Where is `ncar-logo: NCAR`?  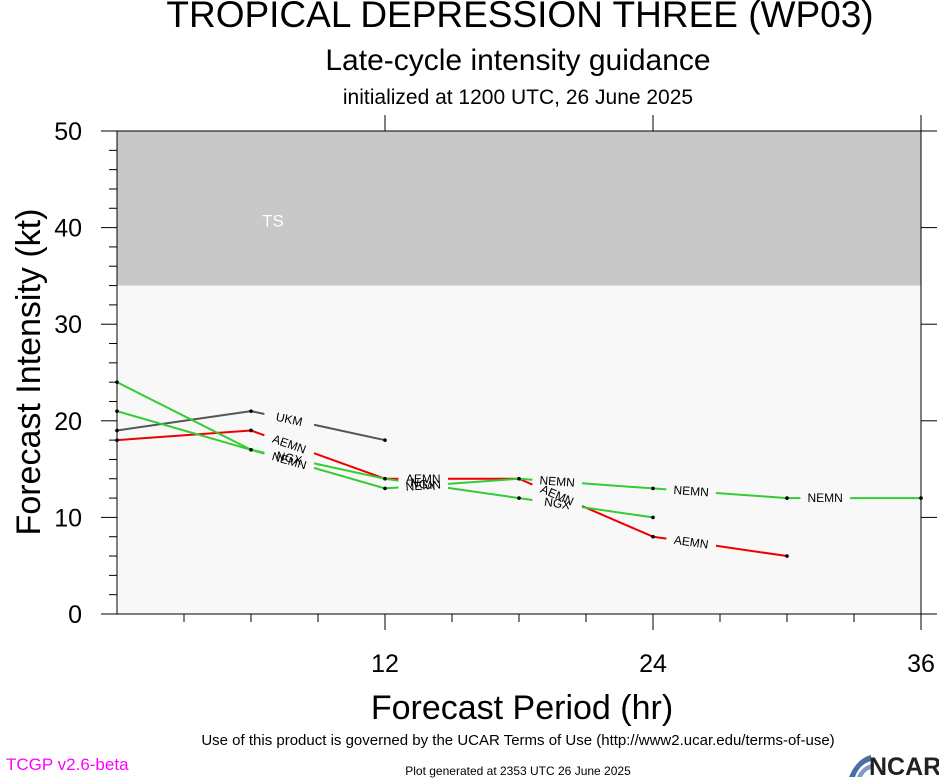
ncar-logo: NCAR is located at coordinates (893, 766).